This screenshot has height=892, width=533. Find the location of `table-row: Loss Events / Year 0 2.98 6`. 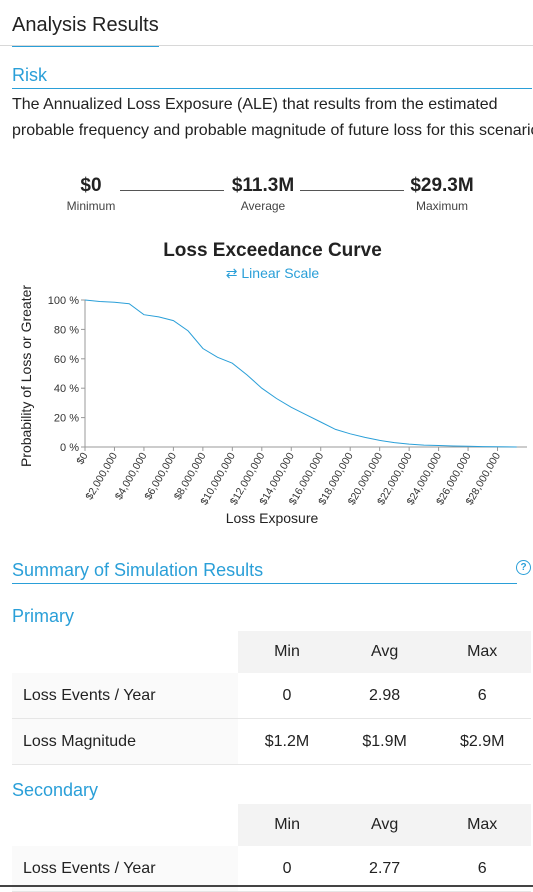

table-row: Loss Events / Year 0 2.98 6 is located at coordinates (271, 696).